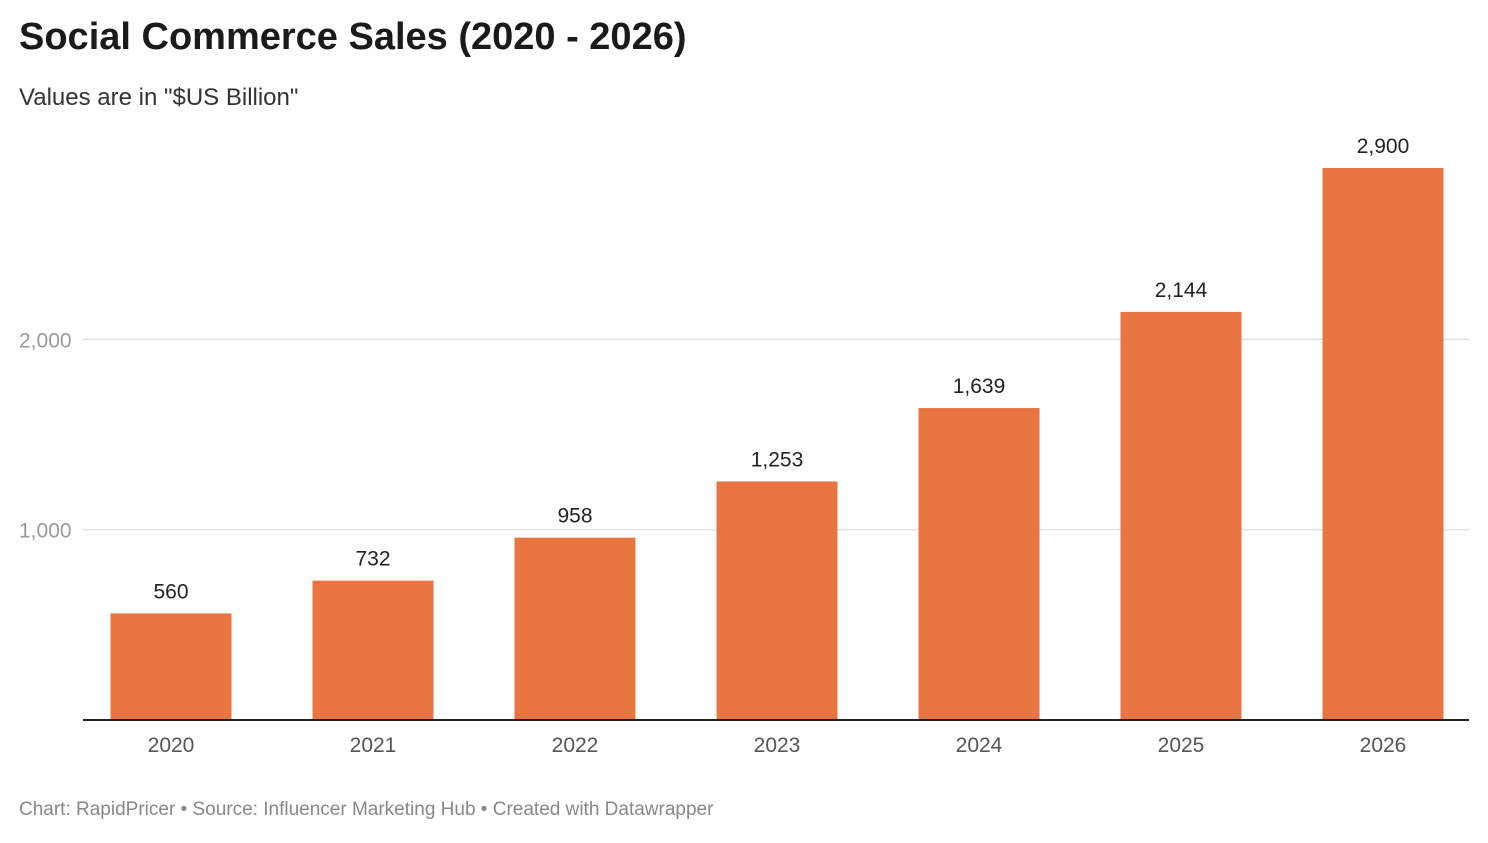 Image resolution: width=1488 pixels, height=843 pixels. What do you see at coordinates (45, 531) in the screenshot?
I see `y-tick-label: 1,000` at bounding box center [45, 531].